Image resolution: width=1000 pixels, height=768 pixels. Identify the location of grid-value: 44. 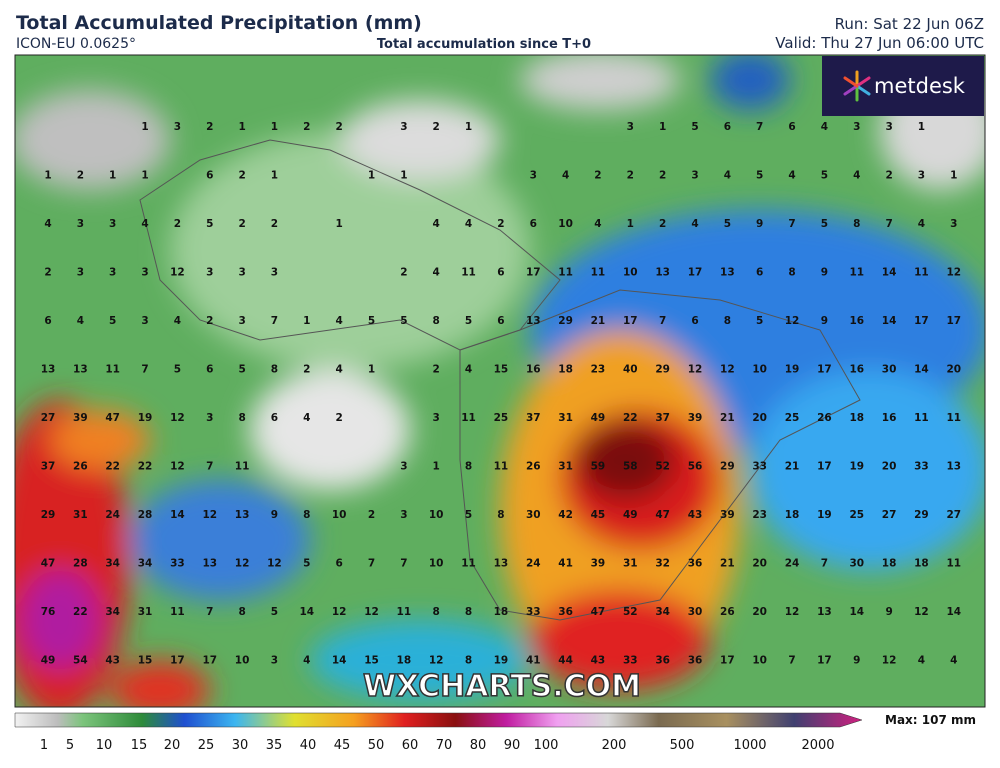
(565, 661).